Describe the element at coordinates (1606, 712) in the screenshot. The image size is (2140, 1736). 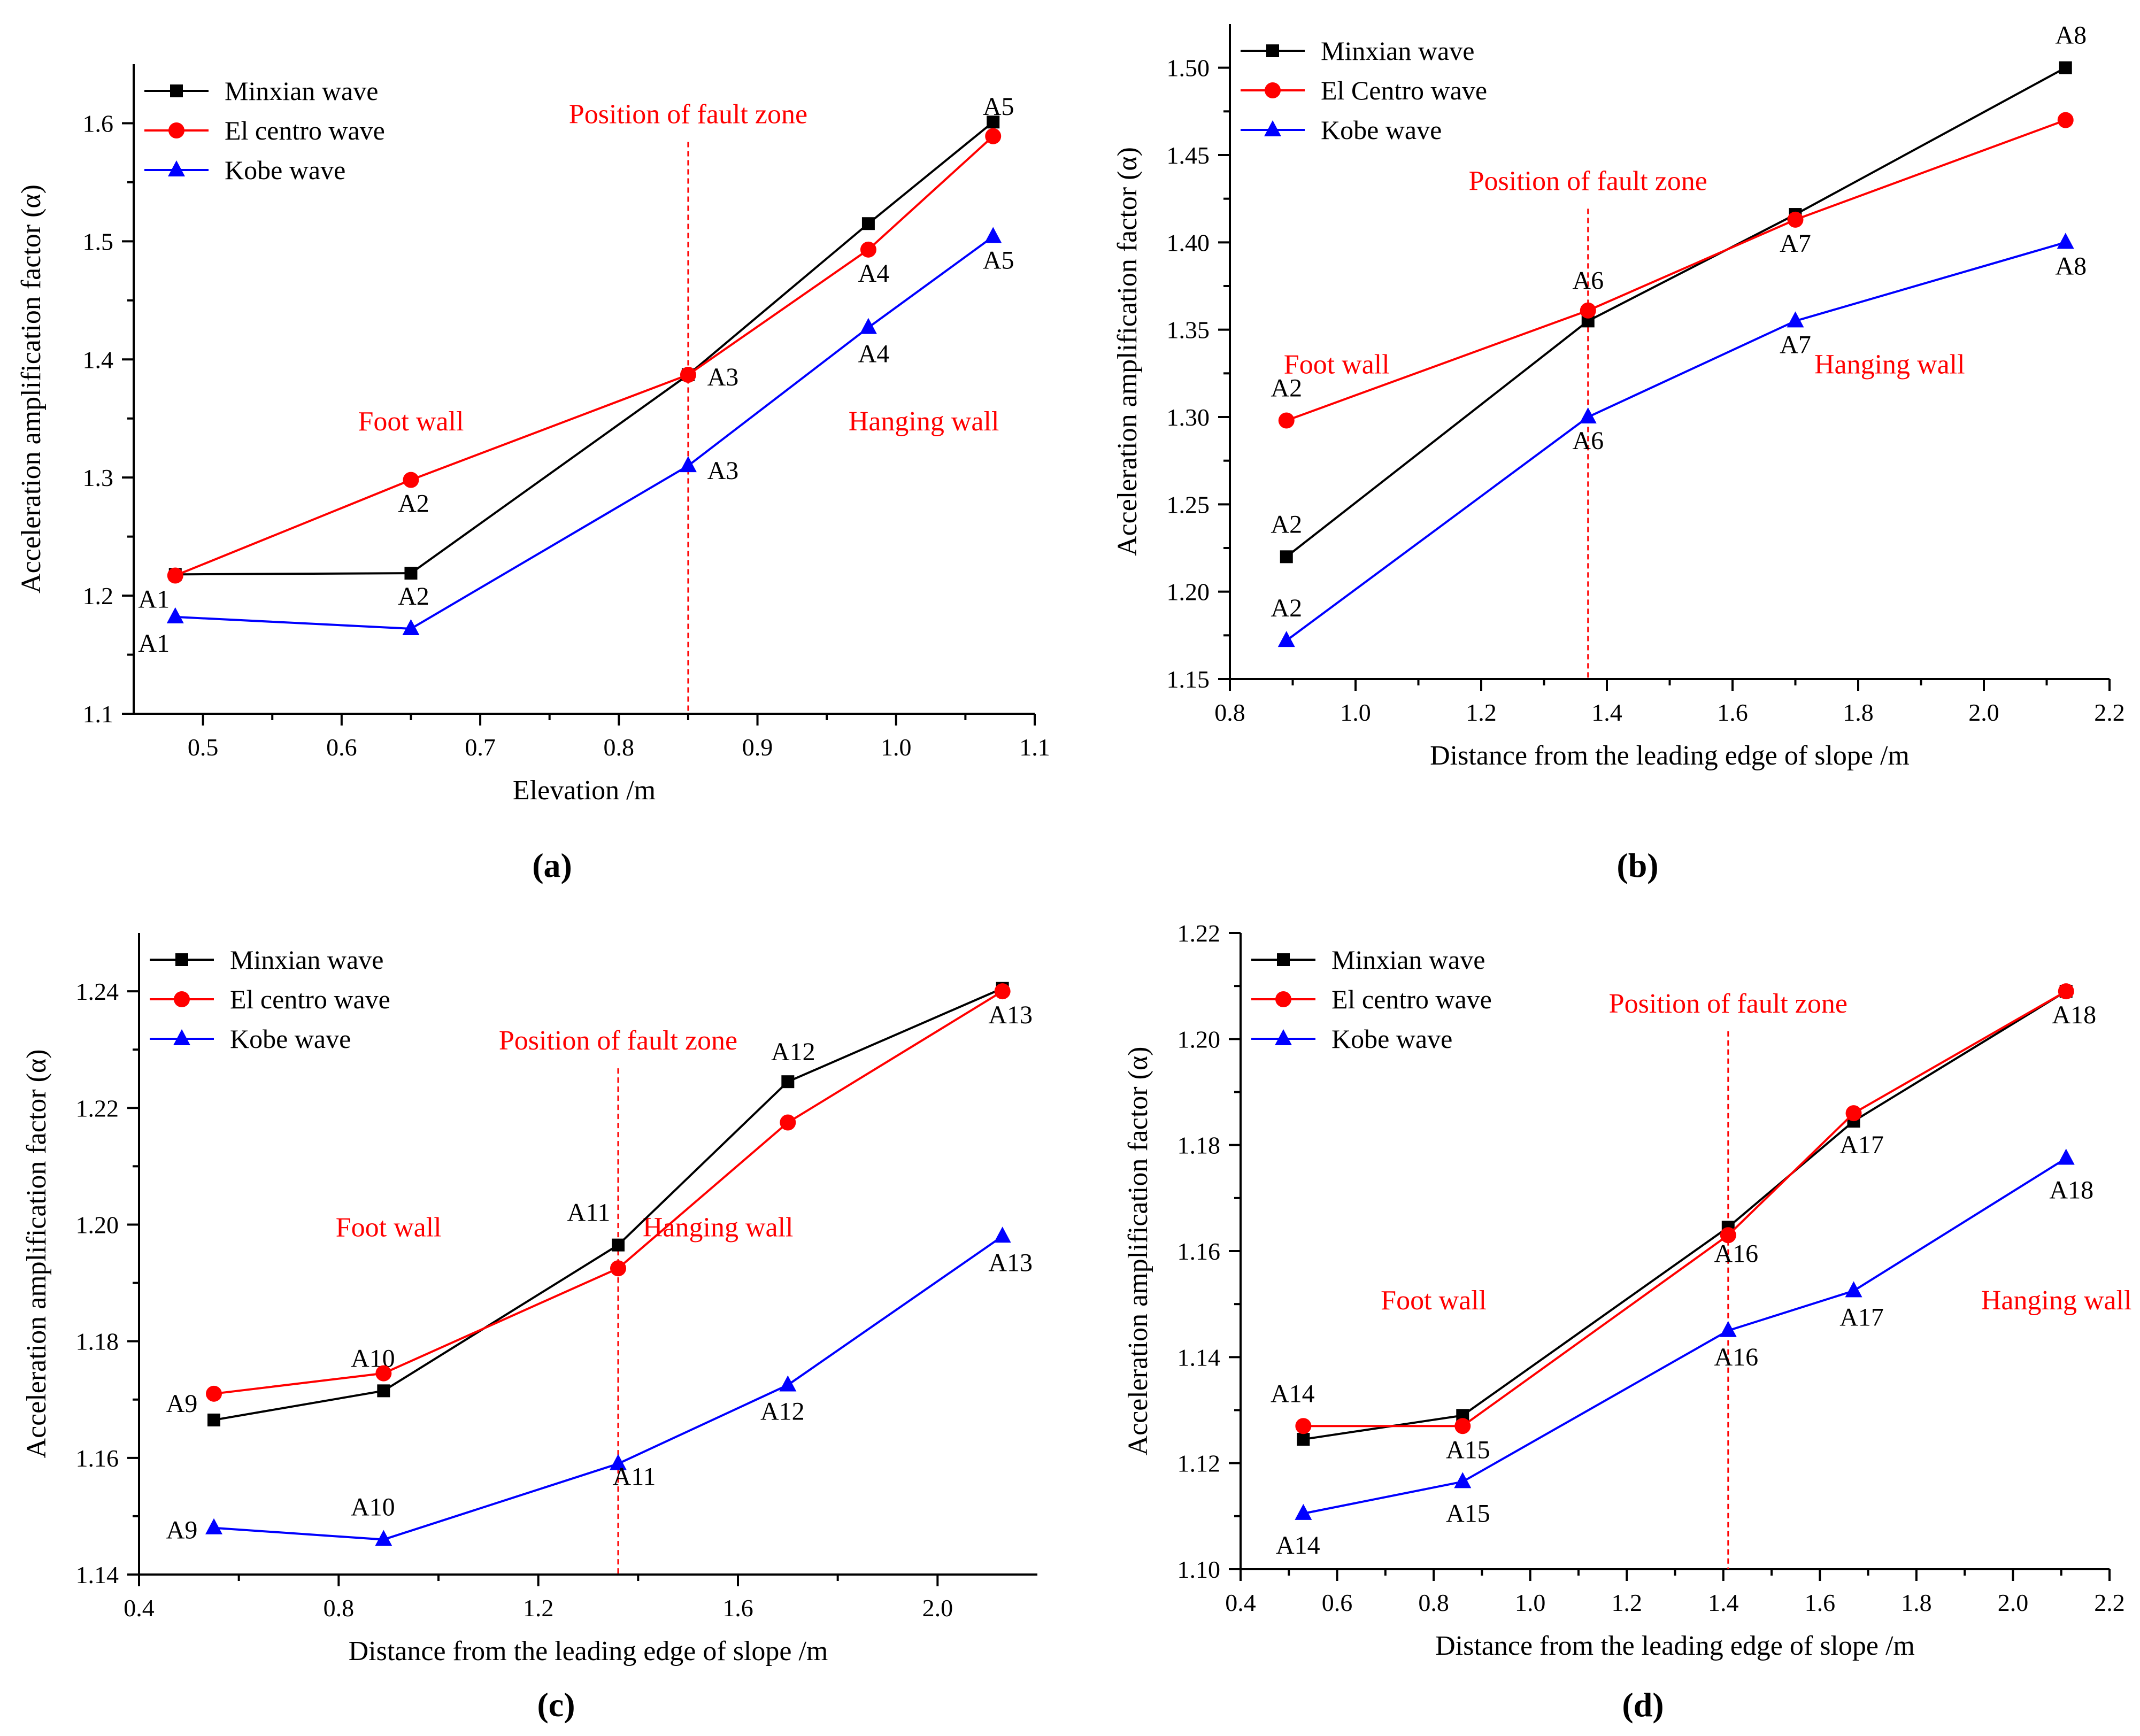
I see `x-tick-label: 1.4` at that location.